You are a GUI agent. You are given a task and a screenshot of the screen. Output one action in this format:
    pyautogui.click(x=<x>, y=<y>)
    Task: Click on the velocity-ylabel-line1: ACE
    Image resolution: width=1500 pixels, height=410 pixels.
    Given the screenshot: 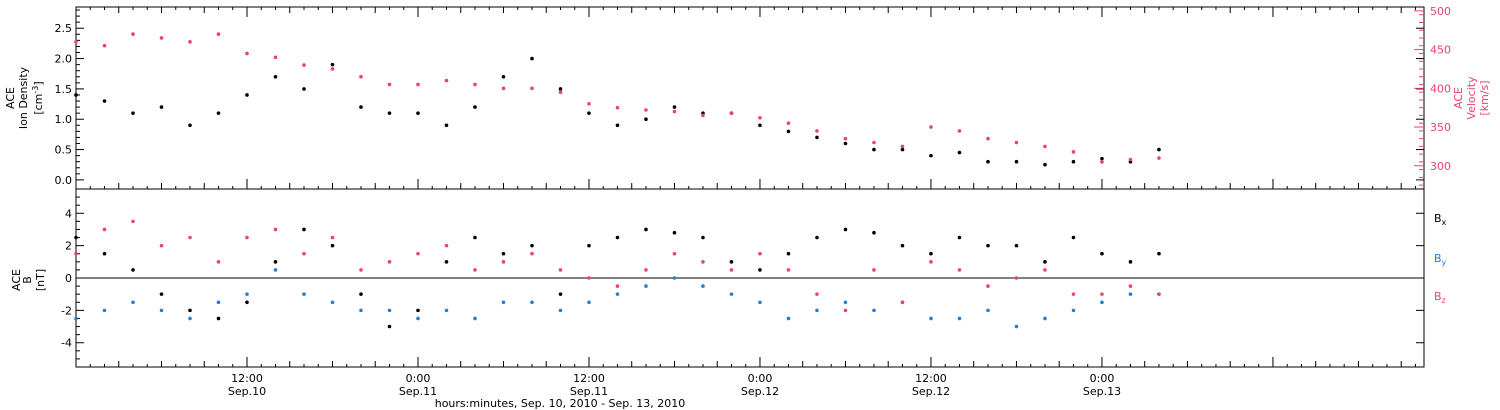 What is the action you would take?
    pyautogui.click(x=1458, y=98)
    